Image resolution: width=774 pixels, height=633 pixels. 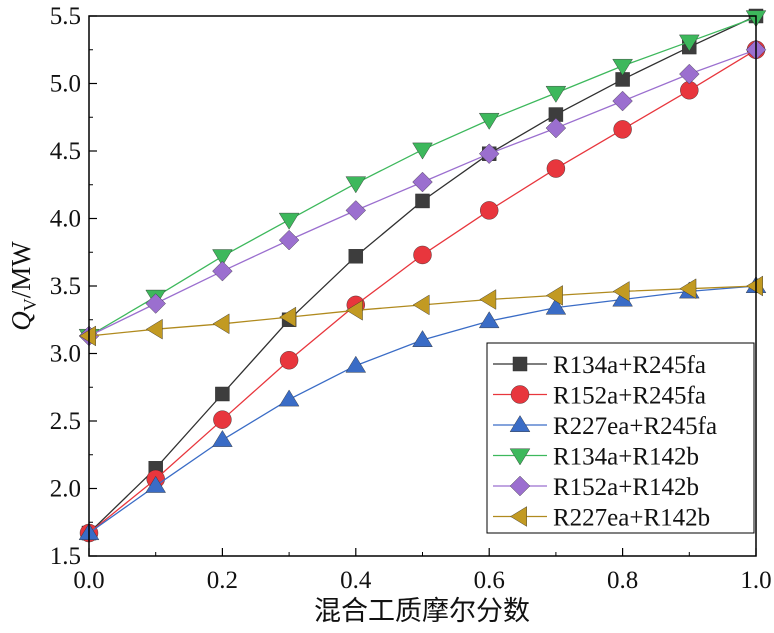 What do you see at coordinates (65, 219) in the screenshot?
I see `y-tick-label: 4.0` at bounding box center [65, 219].